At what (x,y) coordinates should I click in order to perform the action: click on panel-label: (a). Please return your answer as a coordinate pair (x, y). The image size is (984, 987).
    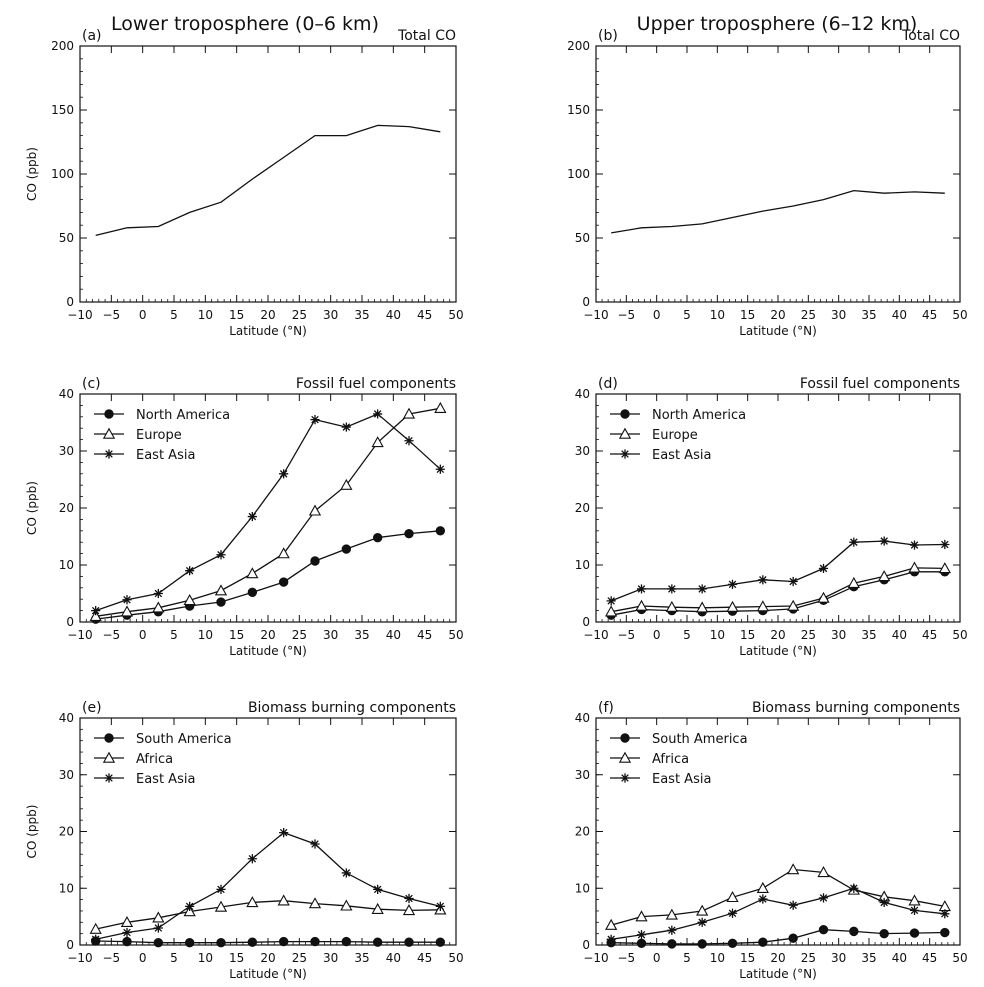
    Looking at the image, I should click on (92, 36).